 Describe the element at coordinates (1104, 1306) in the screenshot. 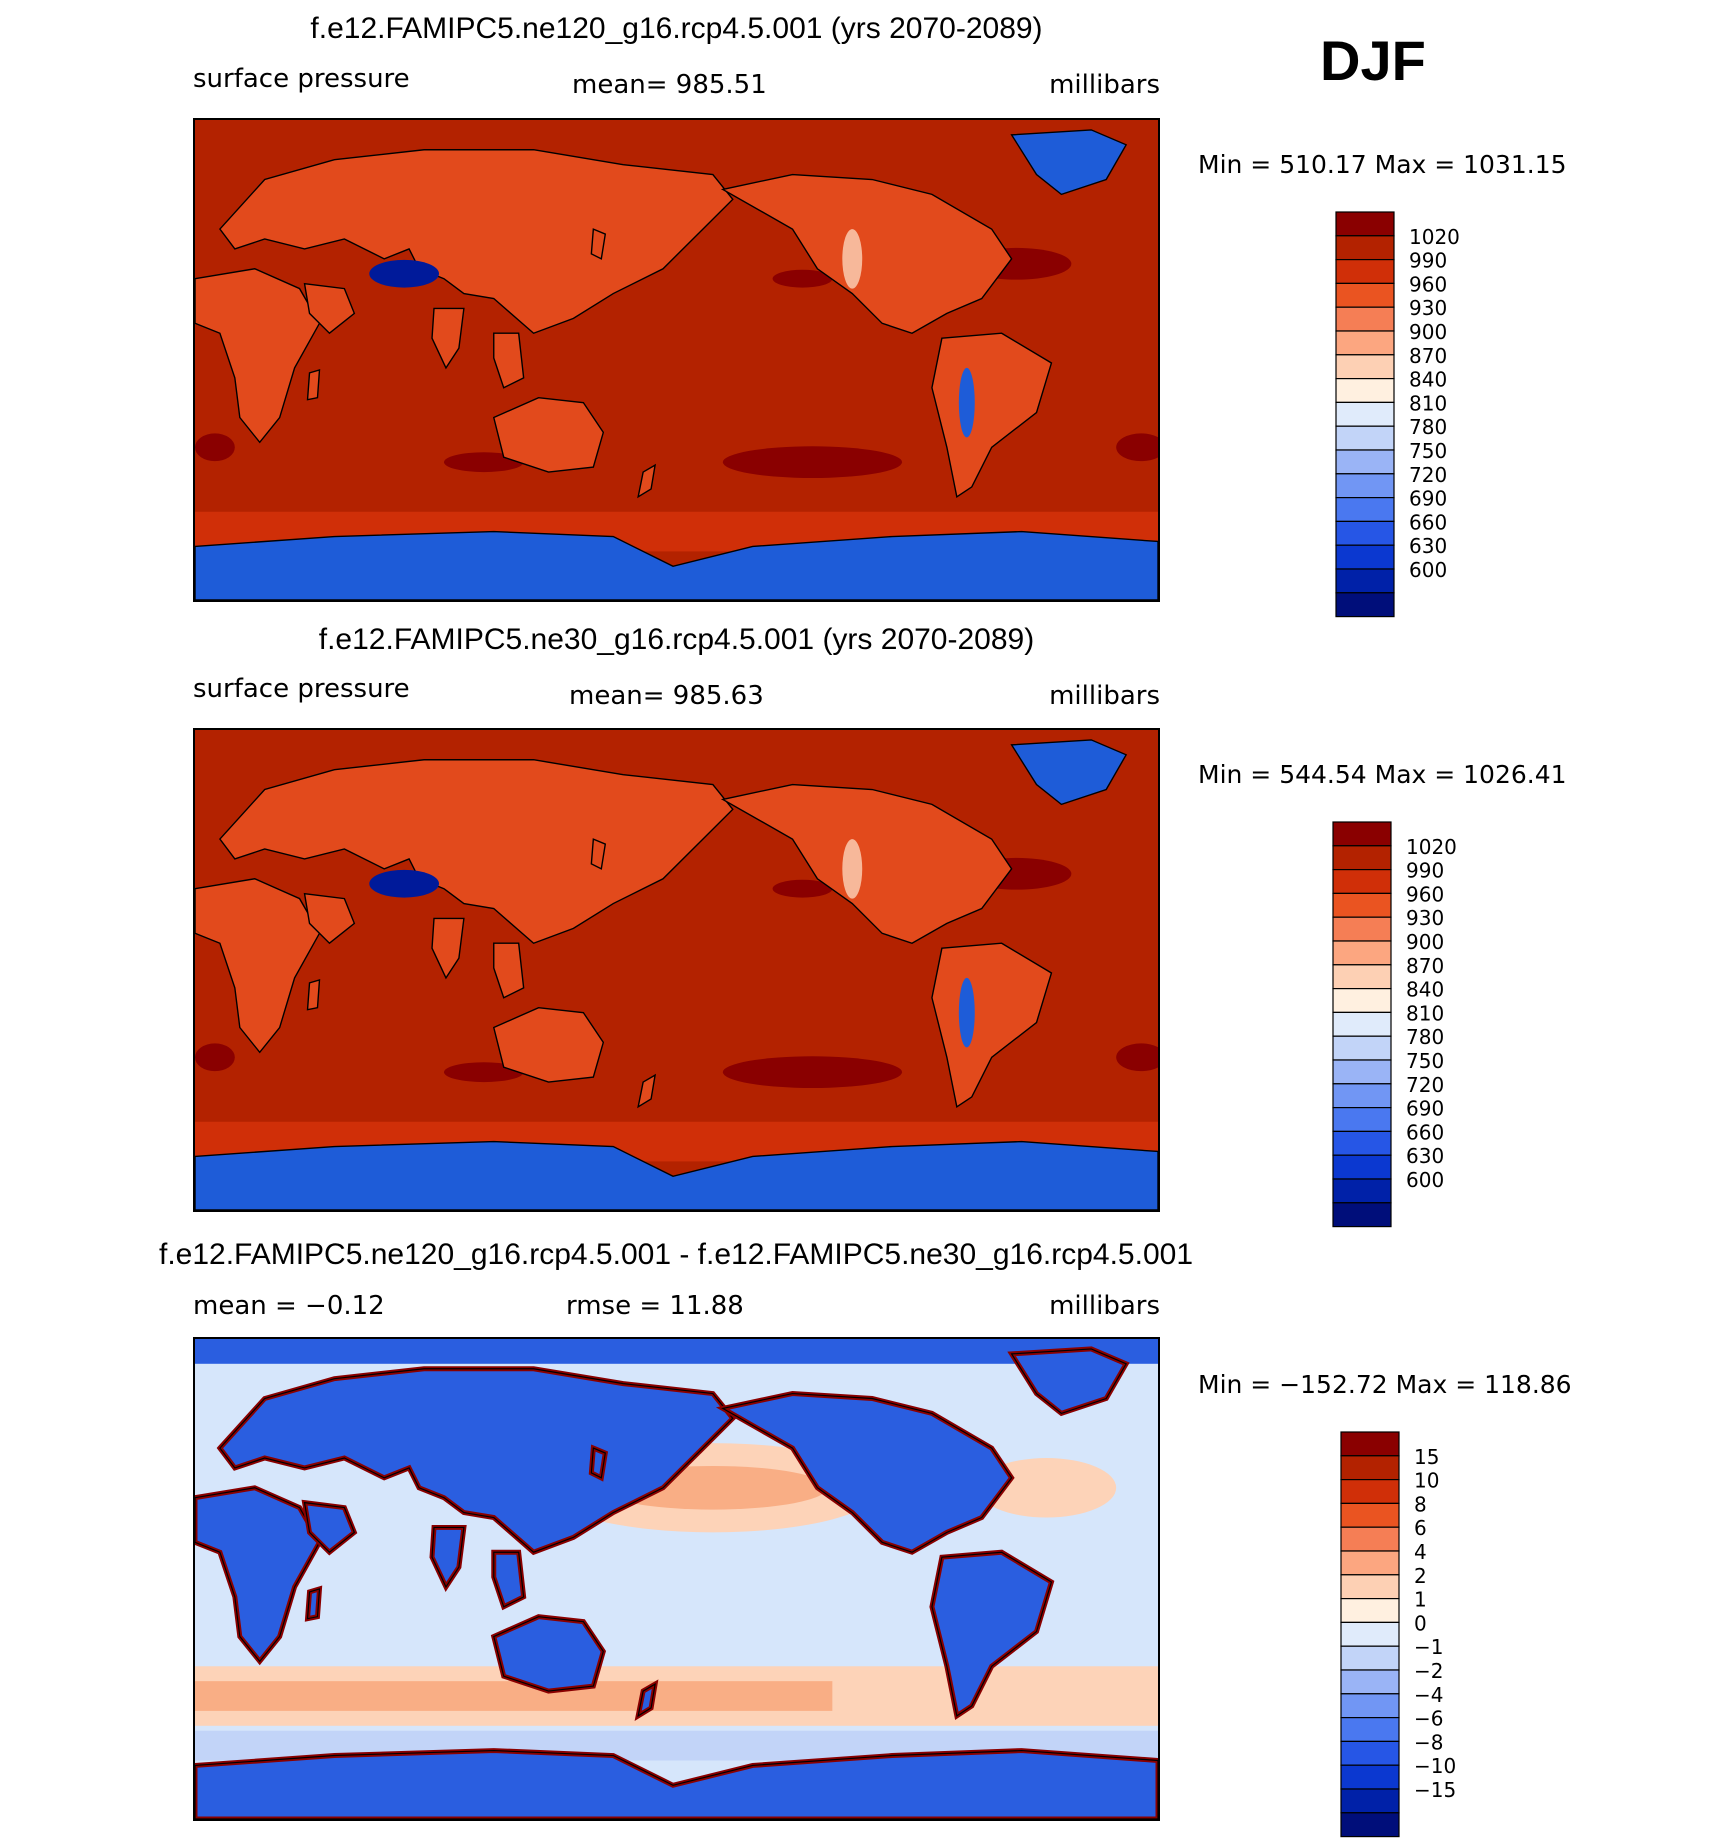

I see `panel-3-units: millibars` at that location.